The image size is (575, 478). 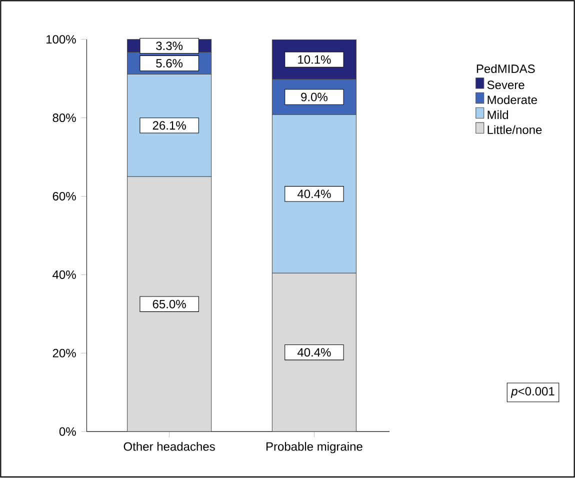 I want to click on legend-label: Moderate, so click(x=512, y=100).